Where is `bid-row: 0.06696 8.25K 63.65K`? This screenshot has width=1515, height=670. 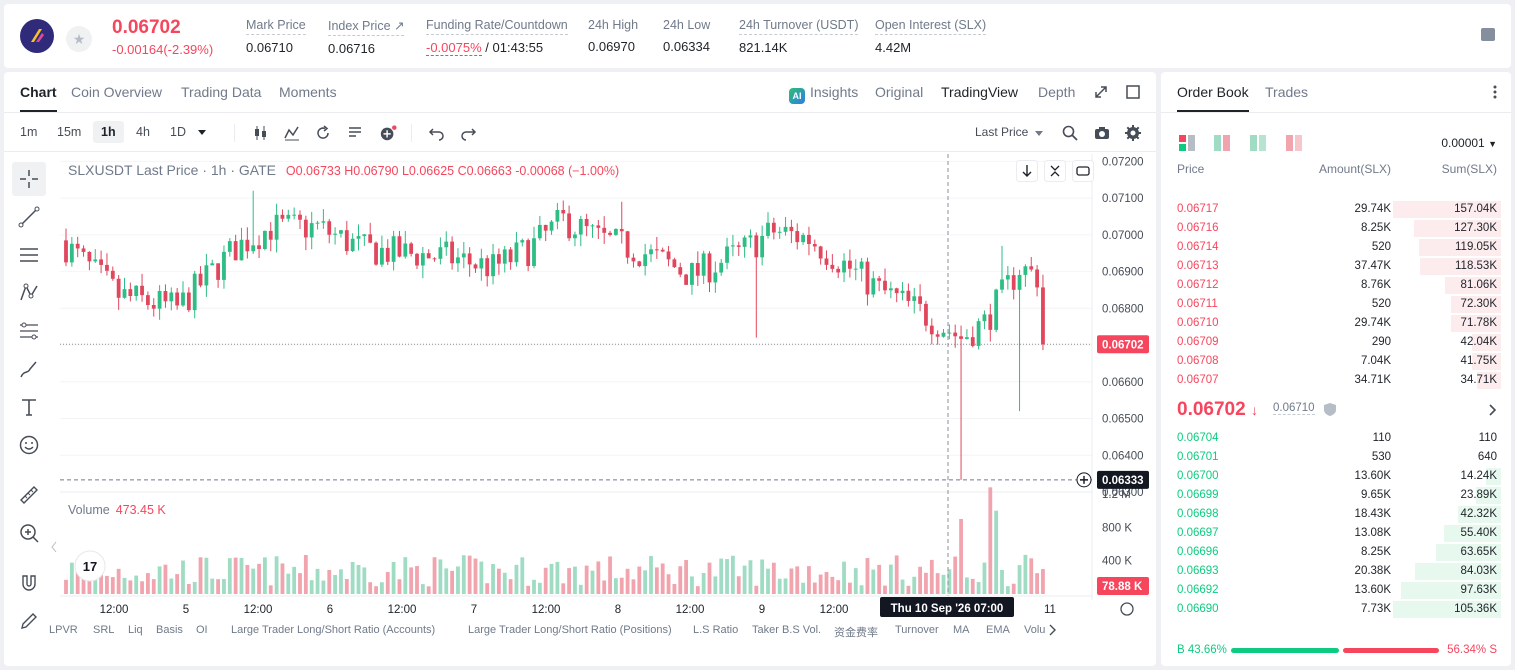 bid-row: 0.06696 8.25K 63.65K is located at coordinates (1336, 552).